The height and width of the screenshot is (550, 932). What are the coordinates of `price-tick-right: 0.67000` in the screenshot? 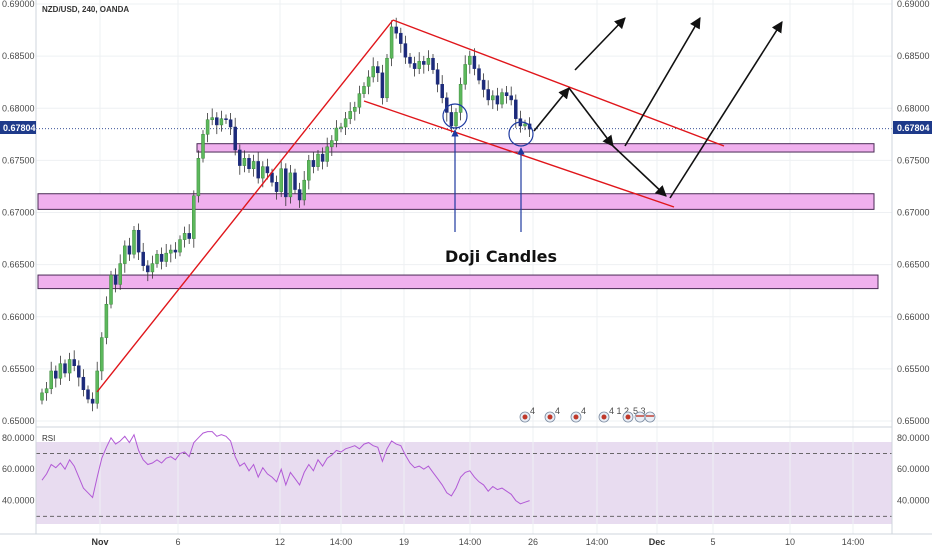 It's located at (913, 213).